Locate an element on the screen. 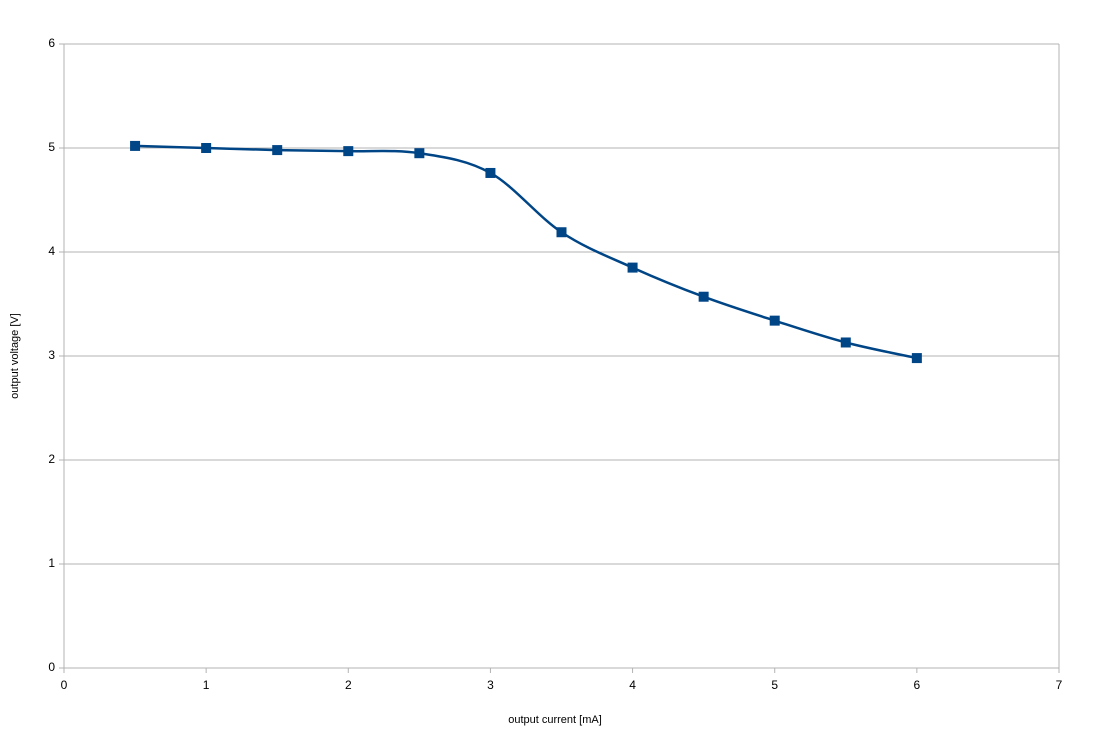 This screenshot has width=1093, height=736. y-tick-label: 3 is located at coordinates (51, 355).